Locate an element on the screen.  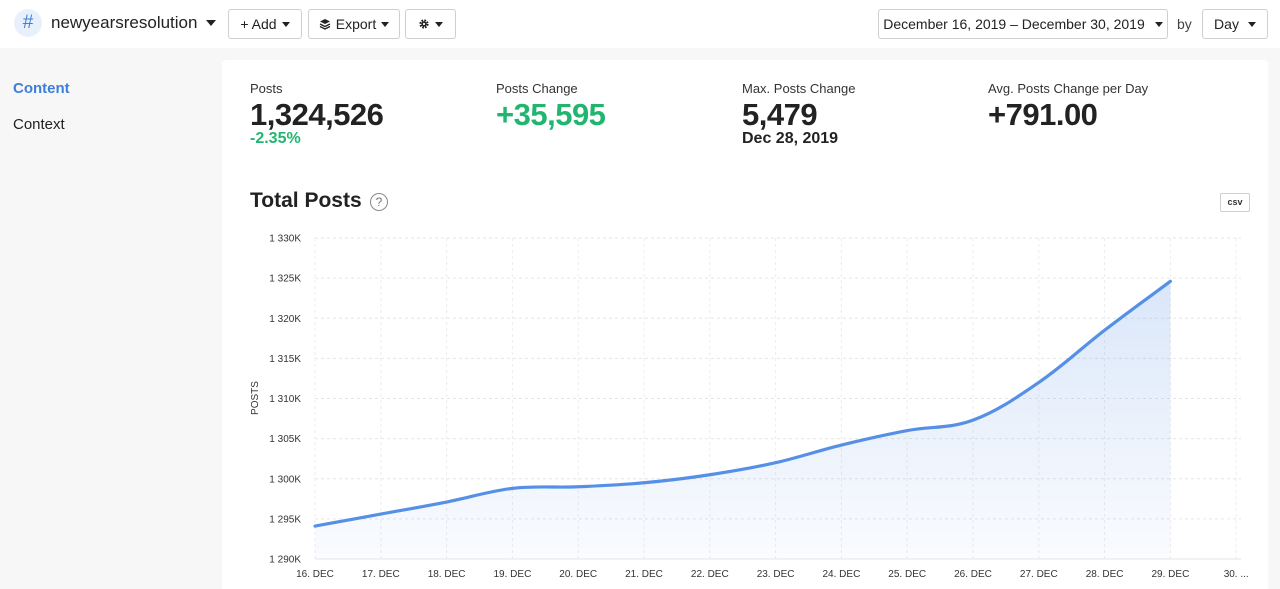
y-tick-label: 1 310K is located at coordinates (285, 399).